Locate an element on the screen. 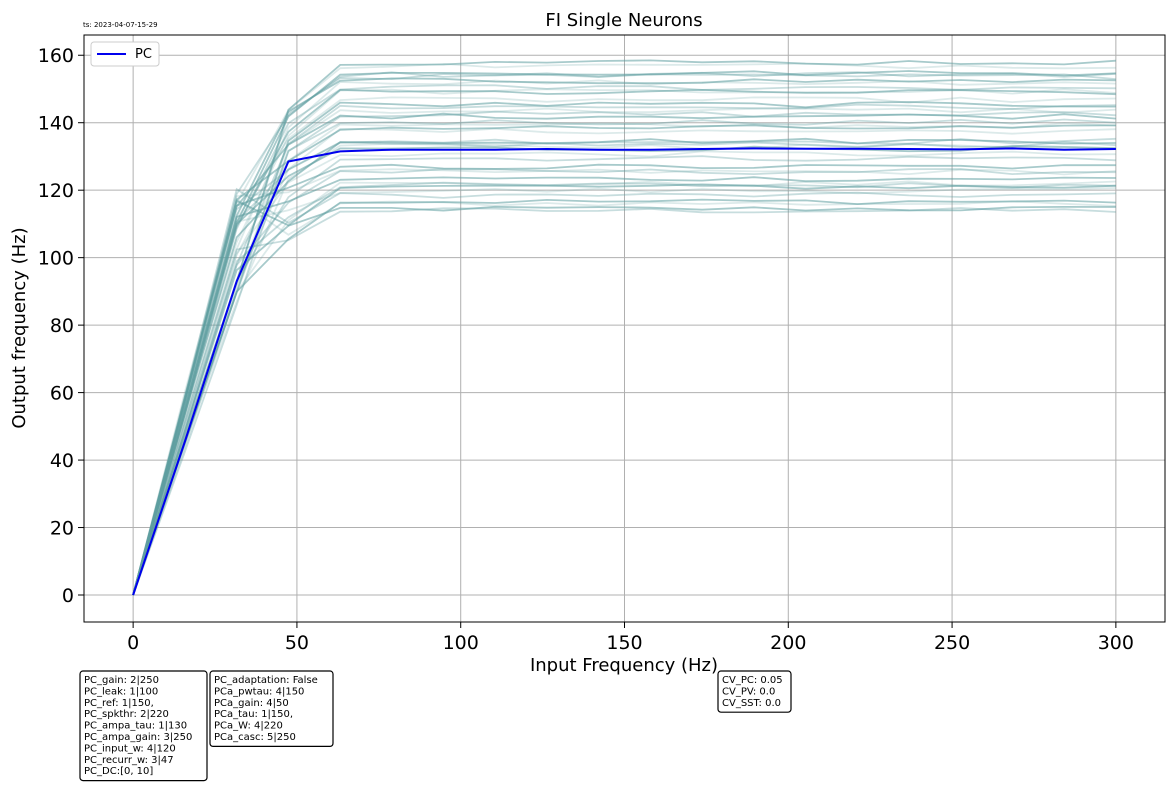  info-box-line: PCa_W: 4|220 is located at coordinates (248, 726).